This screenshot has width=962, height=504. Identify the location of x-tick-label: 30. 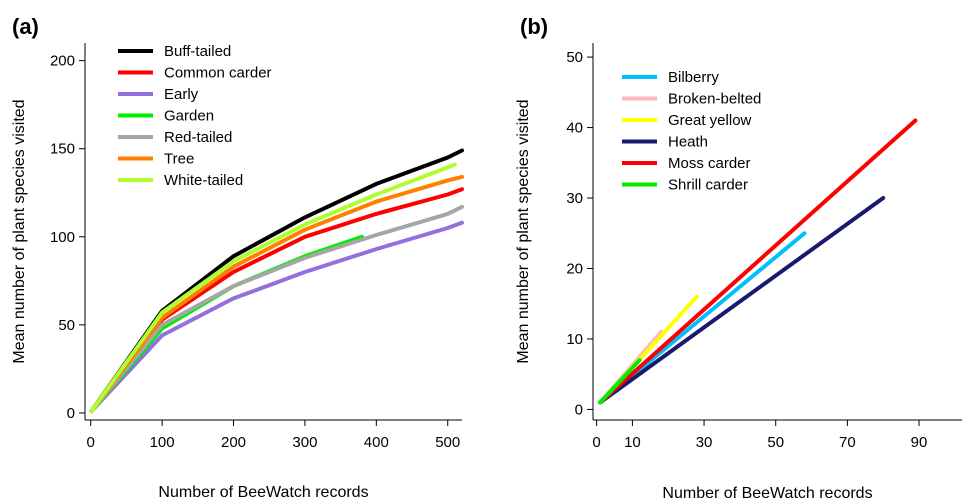
(704, 442).